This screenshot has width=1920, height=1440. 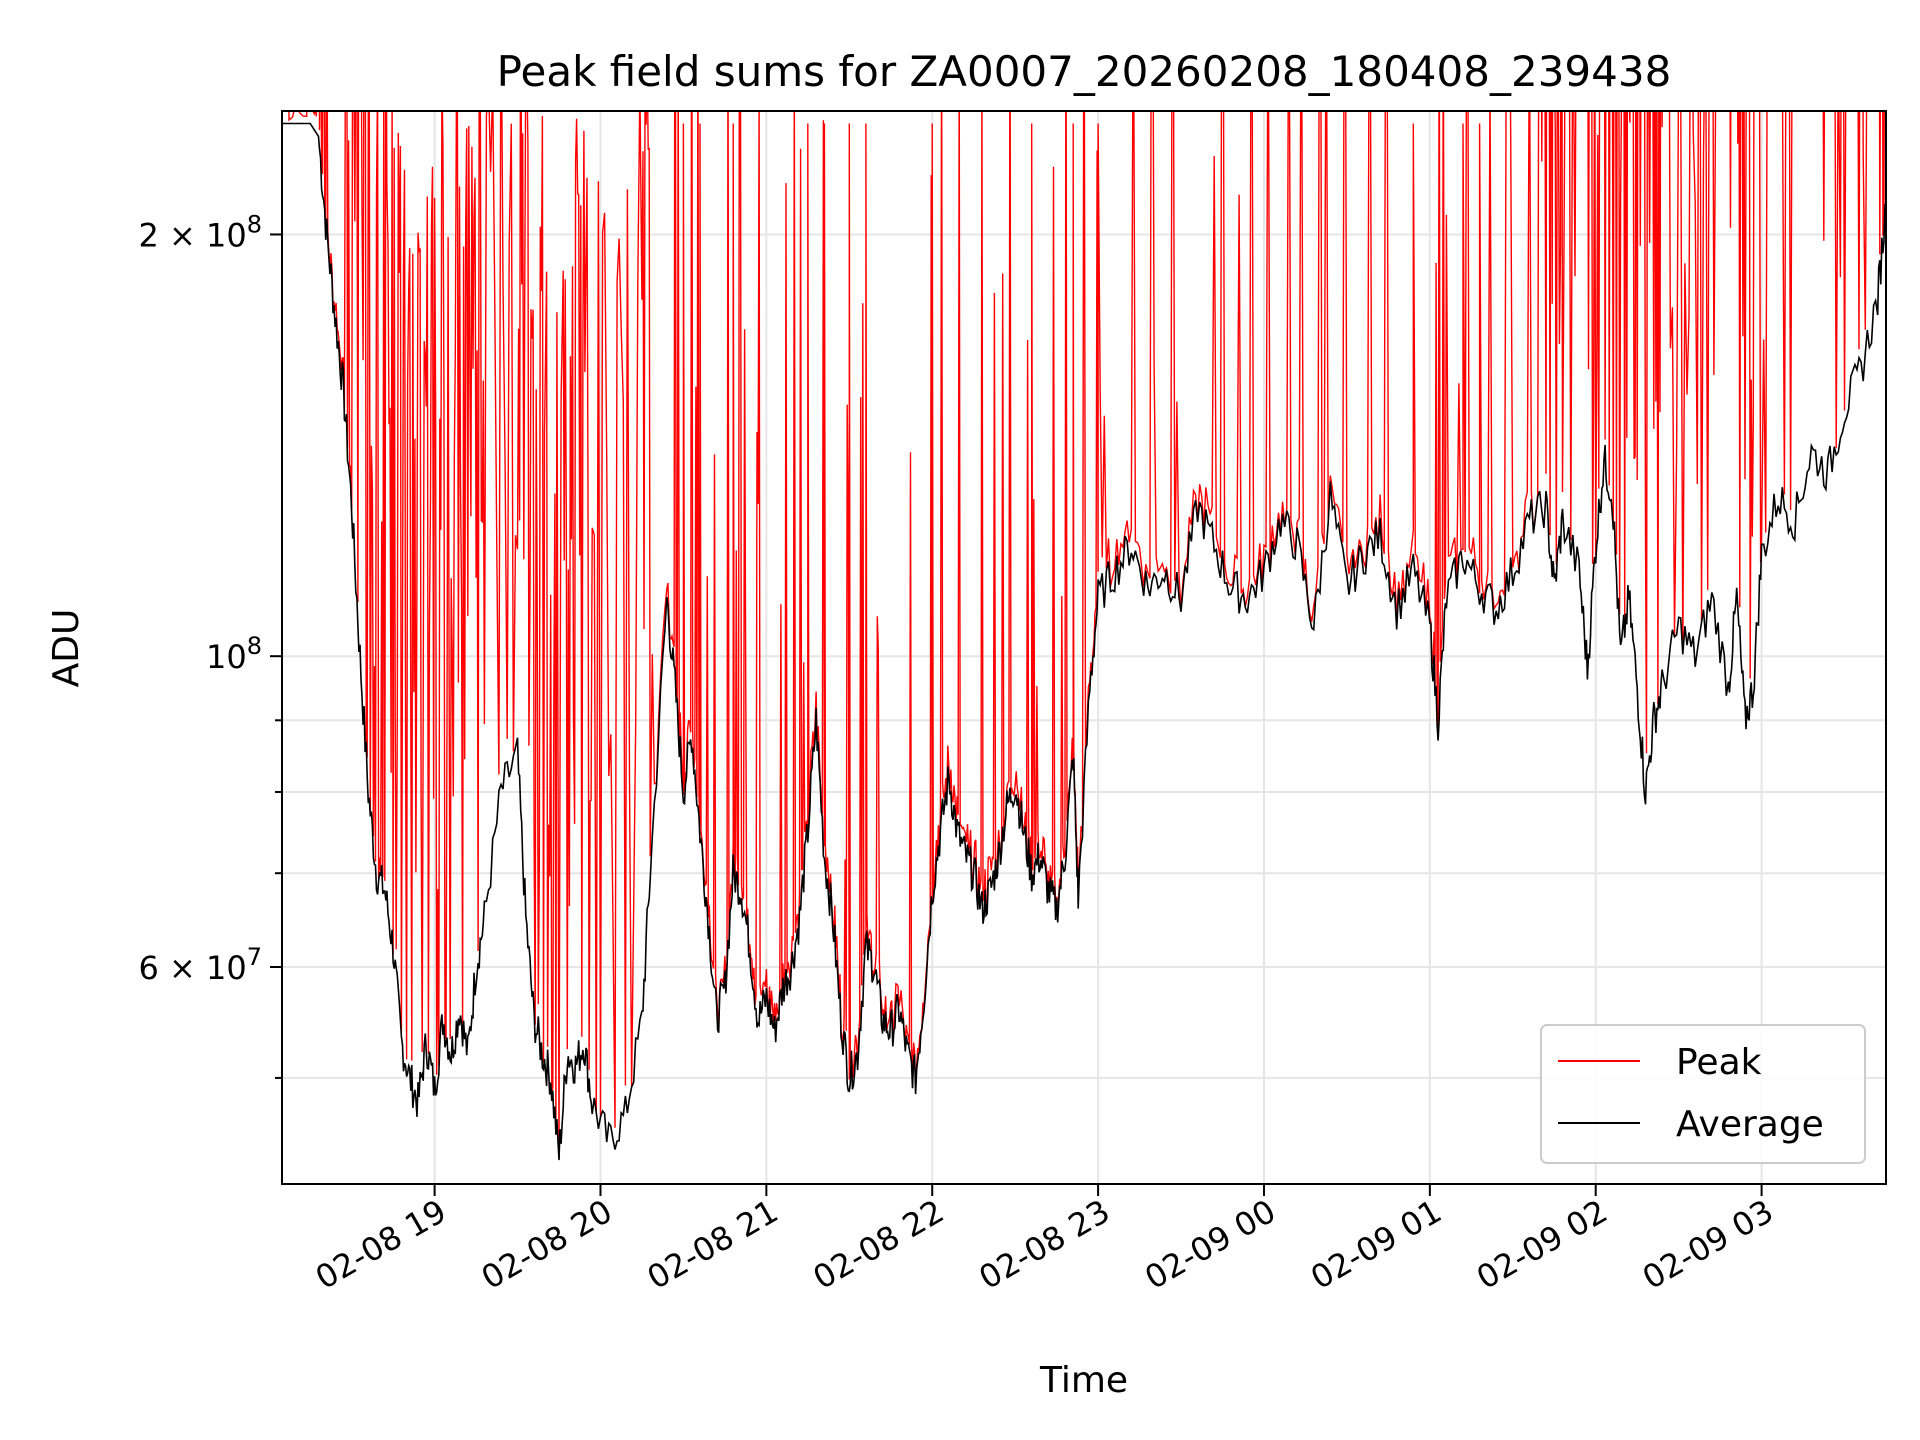 I want to click on y-tick-label: 108, so click(x=234, y=654).